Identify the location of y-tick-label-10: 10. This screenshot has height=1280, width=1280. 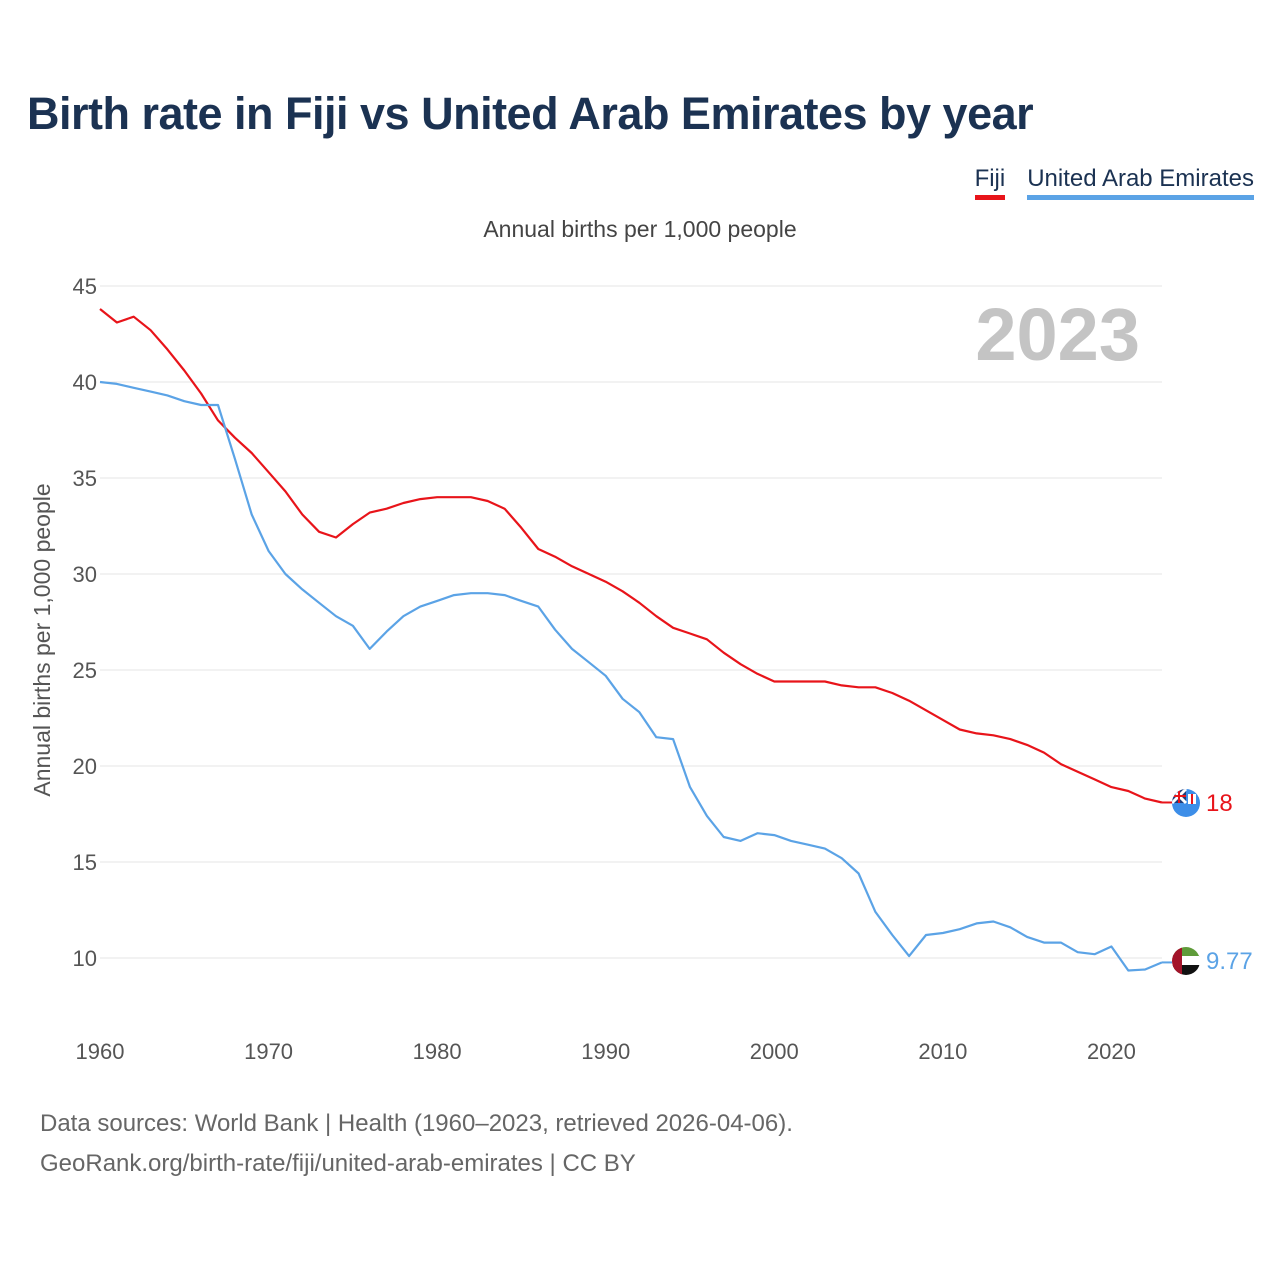
(85, 958).